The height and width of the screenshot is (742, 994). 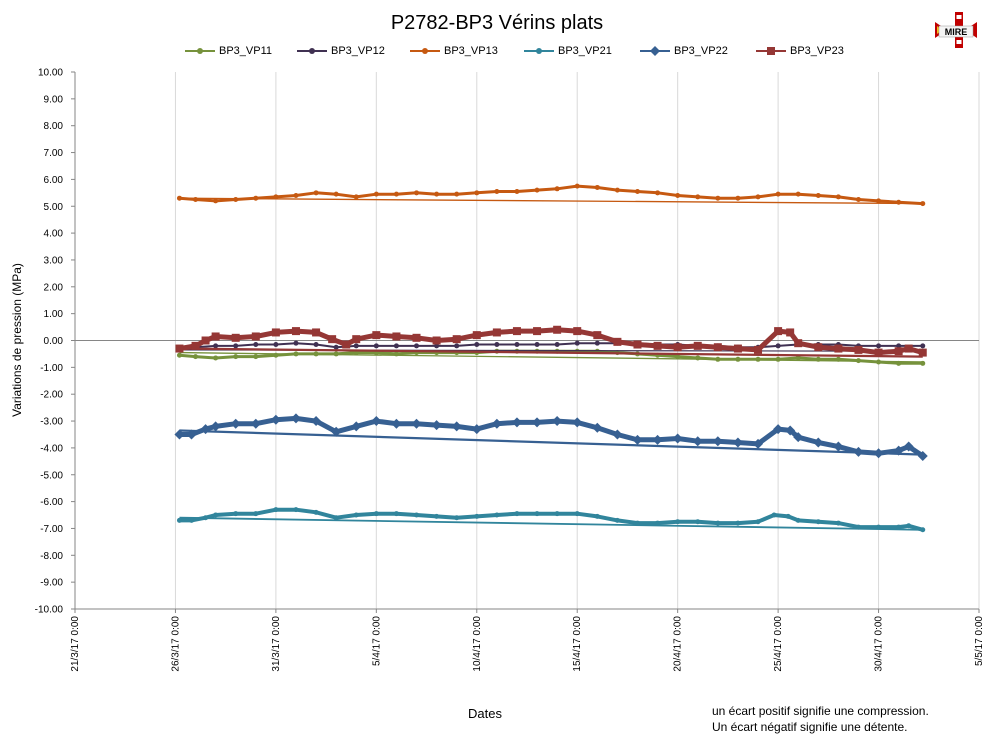 I want to click on y-tick-label: 2.00, so click(x=54, y=287).